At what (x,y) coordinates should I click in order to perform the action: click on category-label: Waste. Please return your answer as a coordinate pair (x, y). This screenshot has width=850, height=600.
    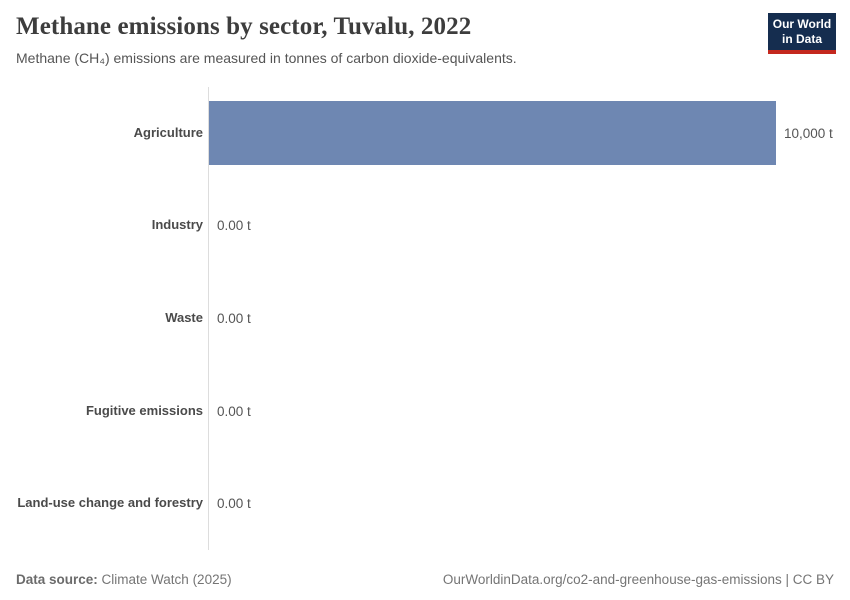
    Looking at the image, I should click on (184, 318).